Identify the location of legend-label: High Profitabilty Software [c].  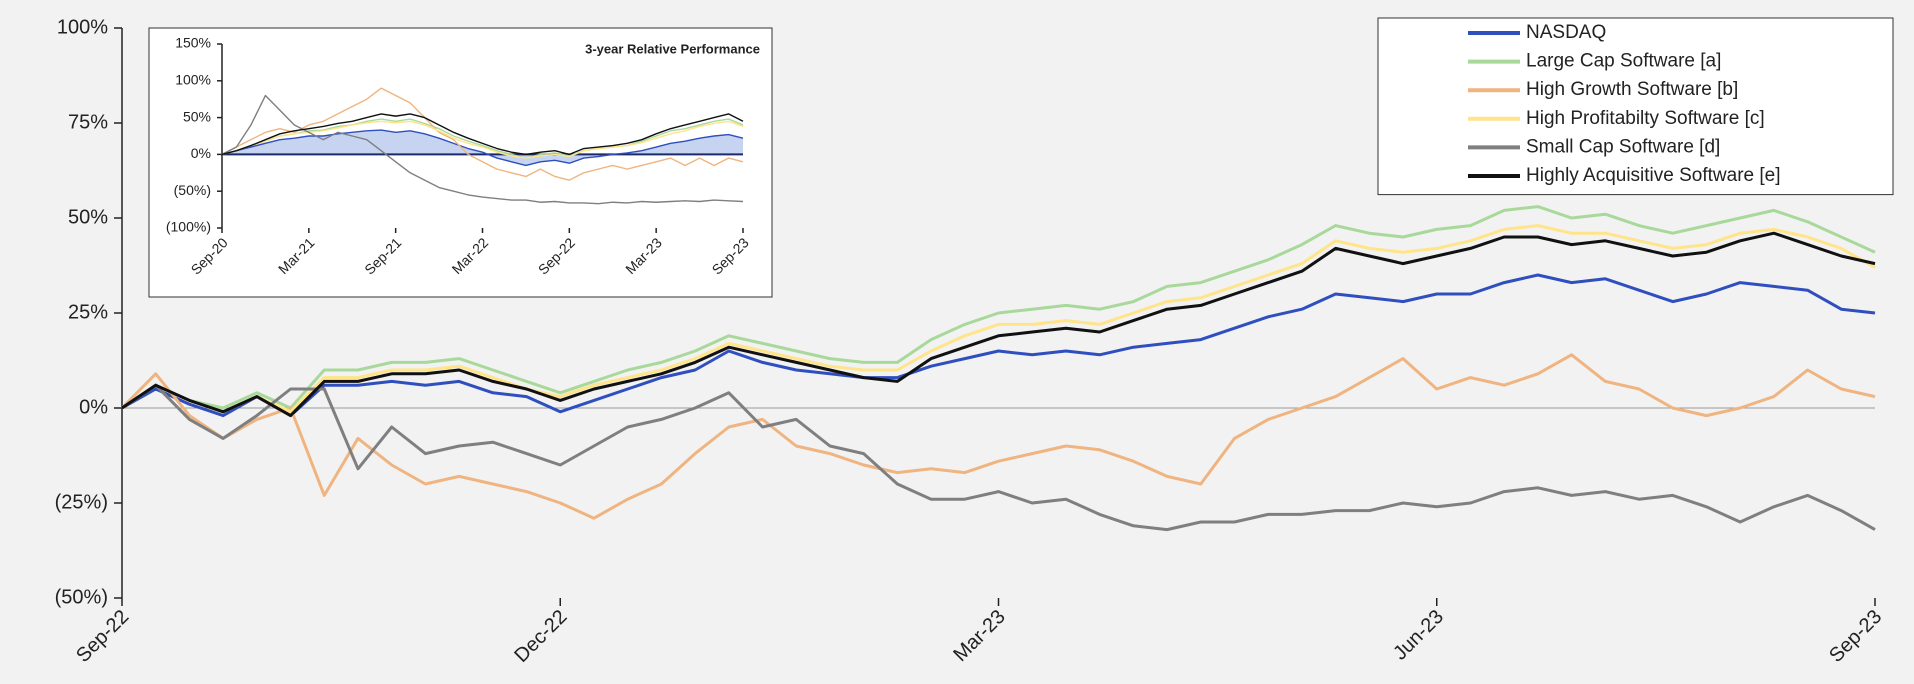
(1645, 118).